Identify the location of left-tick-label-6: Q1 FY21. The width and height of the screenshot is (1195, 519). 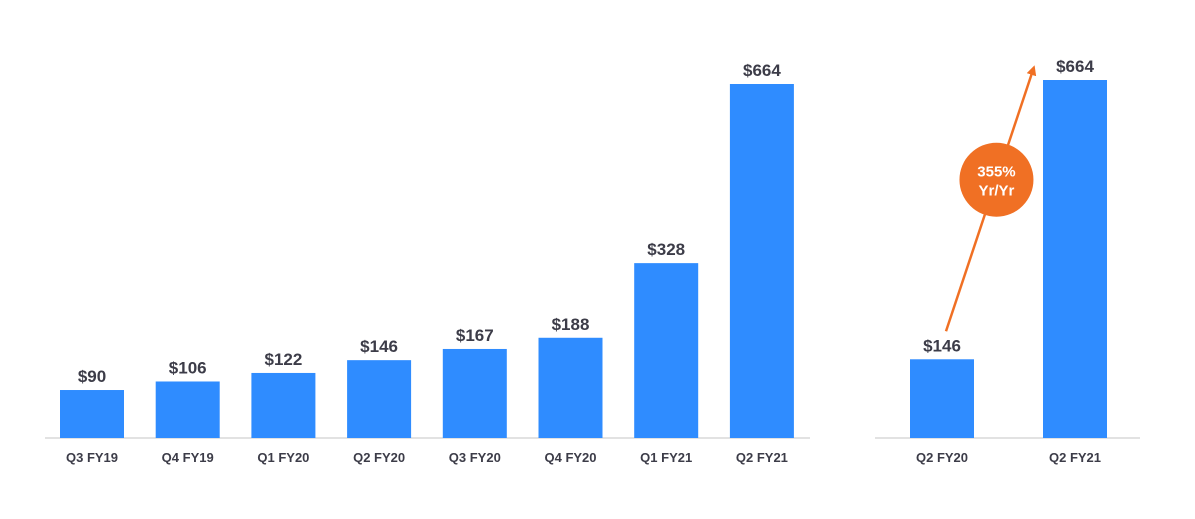
(666, 457).